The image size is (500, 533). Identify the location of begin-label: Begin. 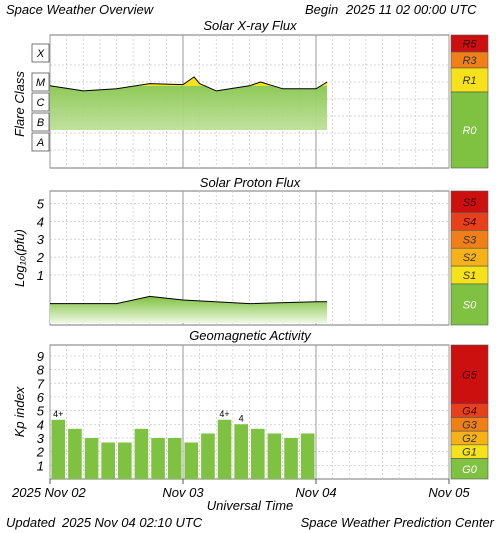
(321, 9).